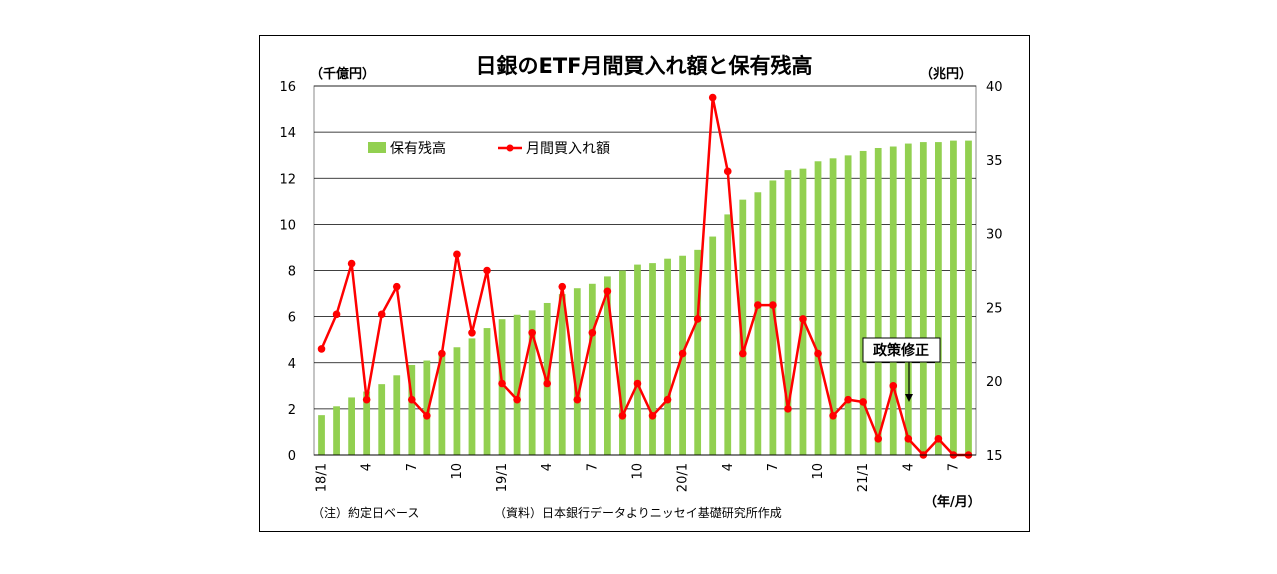 The width and height of the screenshot is (1277, 574). I want to click on left-tick-label: 6, so click(292, 318).